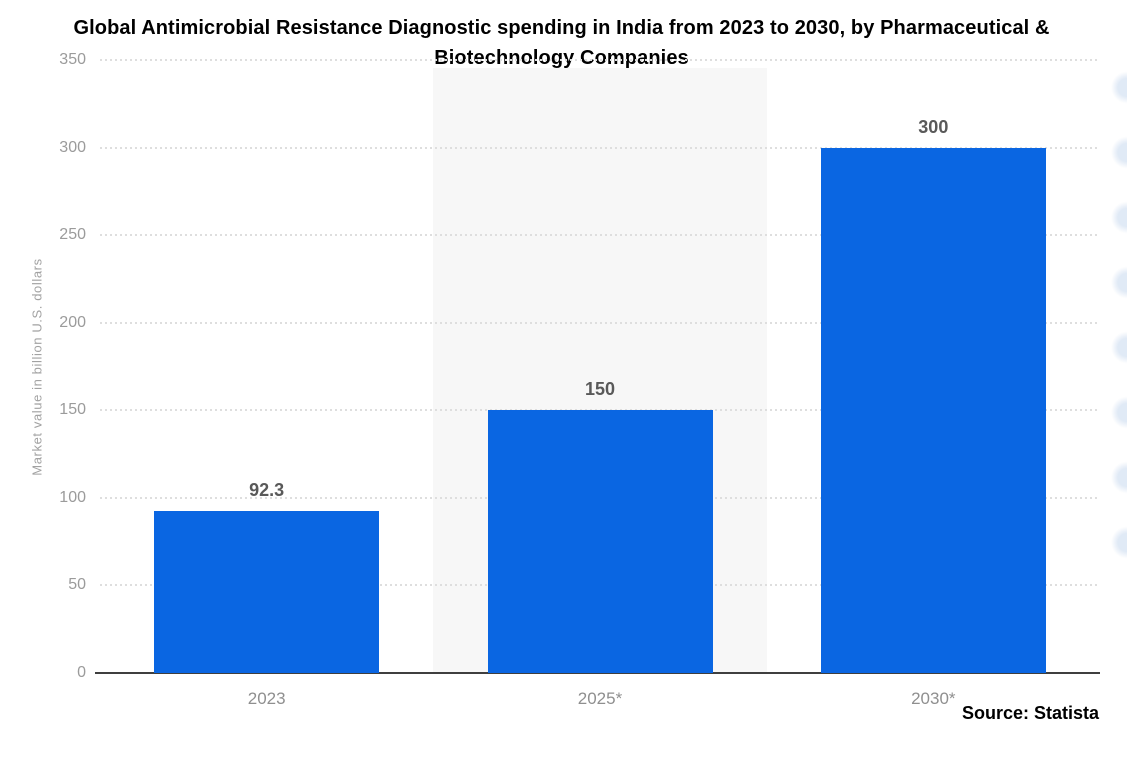 The image size is (1127, 757). I want to click on category-label-2030*: 2030*, so click(933, 698).